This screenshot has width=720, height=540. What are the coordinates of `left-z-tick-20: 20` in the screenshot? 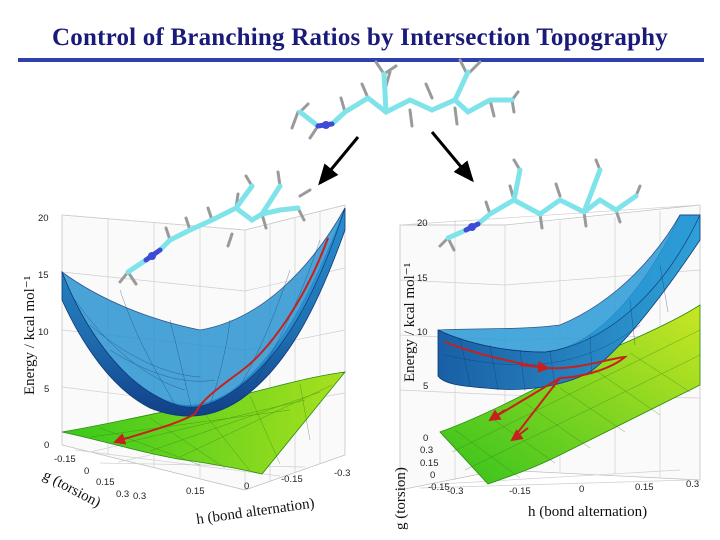 It's located at (43, 218).